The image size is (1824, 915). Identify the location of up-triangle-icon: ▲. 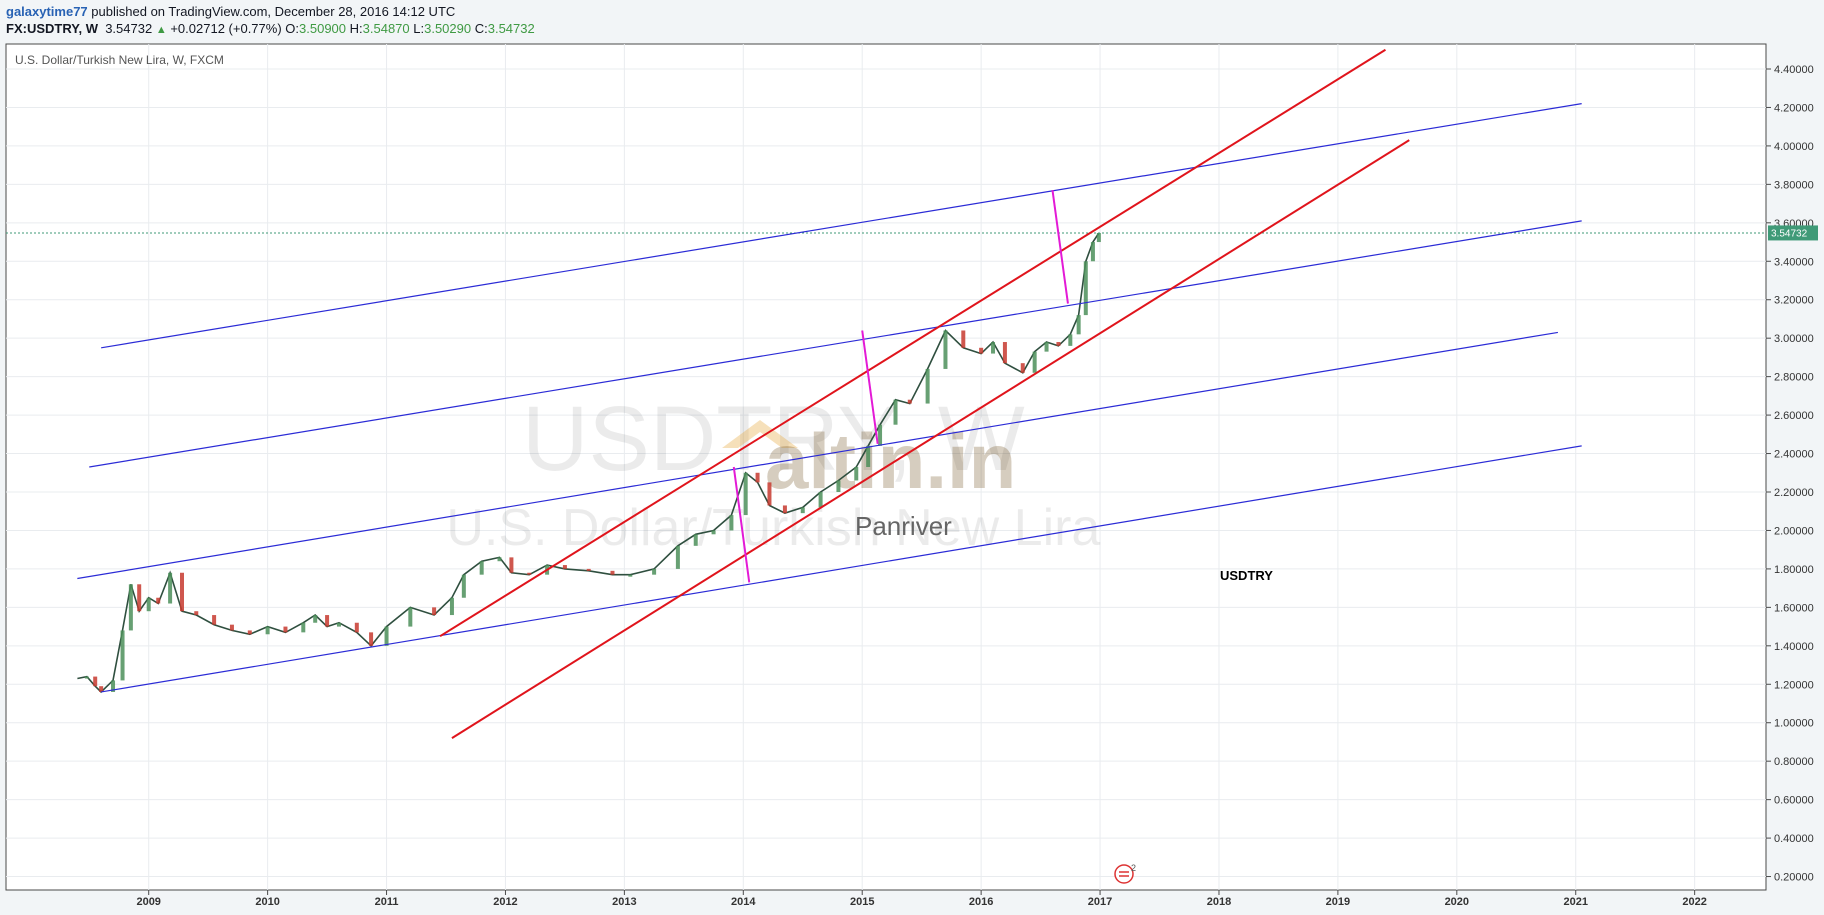
(161, 30).